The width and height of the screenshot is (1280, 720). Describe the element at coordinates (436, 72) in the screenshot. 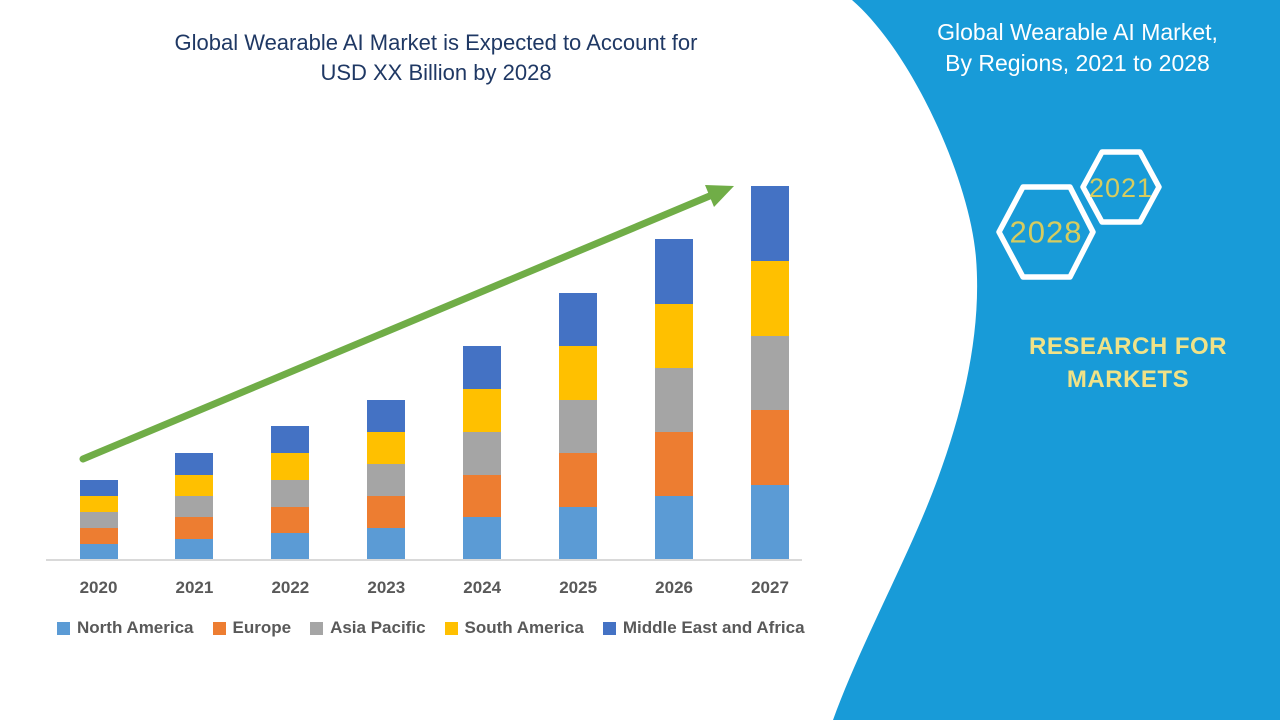

I see `chart-title-line2: USD XX Billion by 2028` at that location.